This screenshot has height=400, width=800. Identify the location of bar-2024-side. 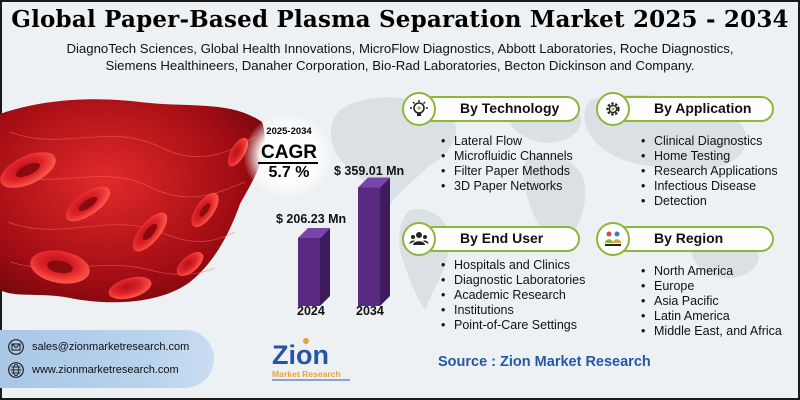
(325, 266).